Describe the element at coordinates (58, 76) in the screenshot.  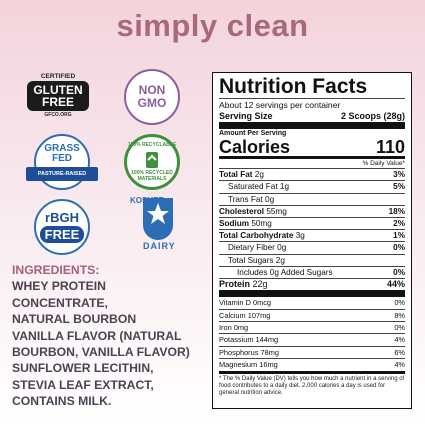
I see `badge-text: CERTIFIED` at that location.